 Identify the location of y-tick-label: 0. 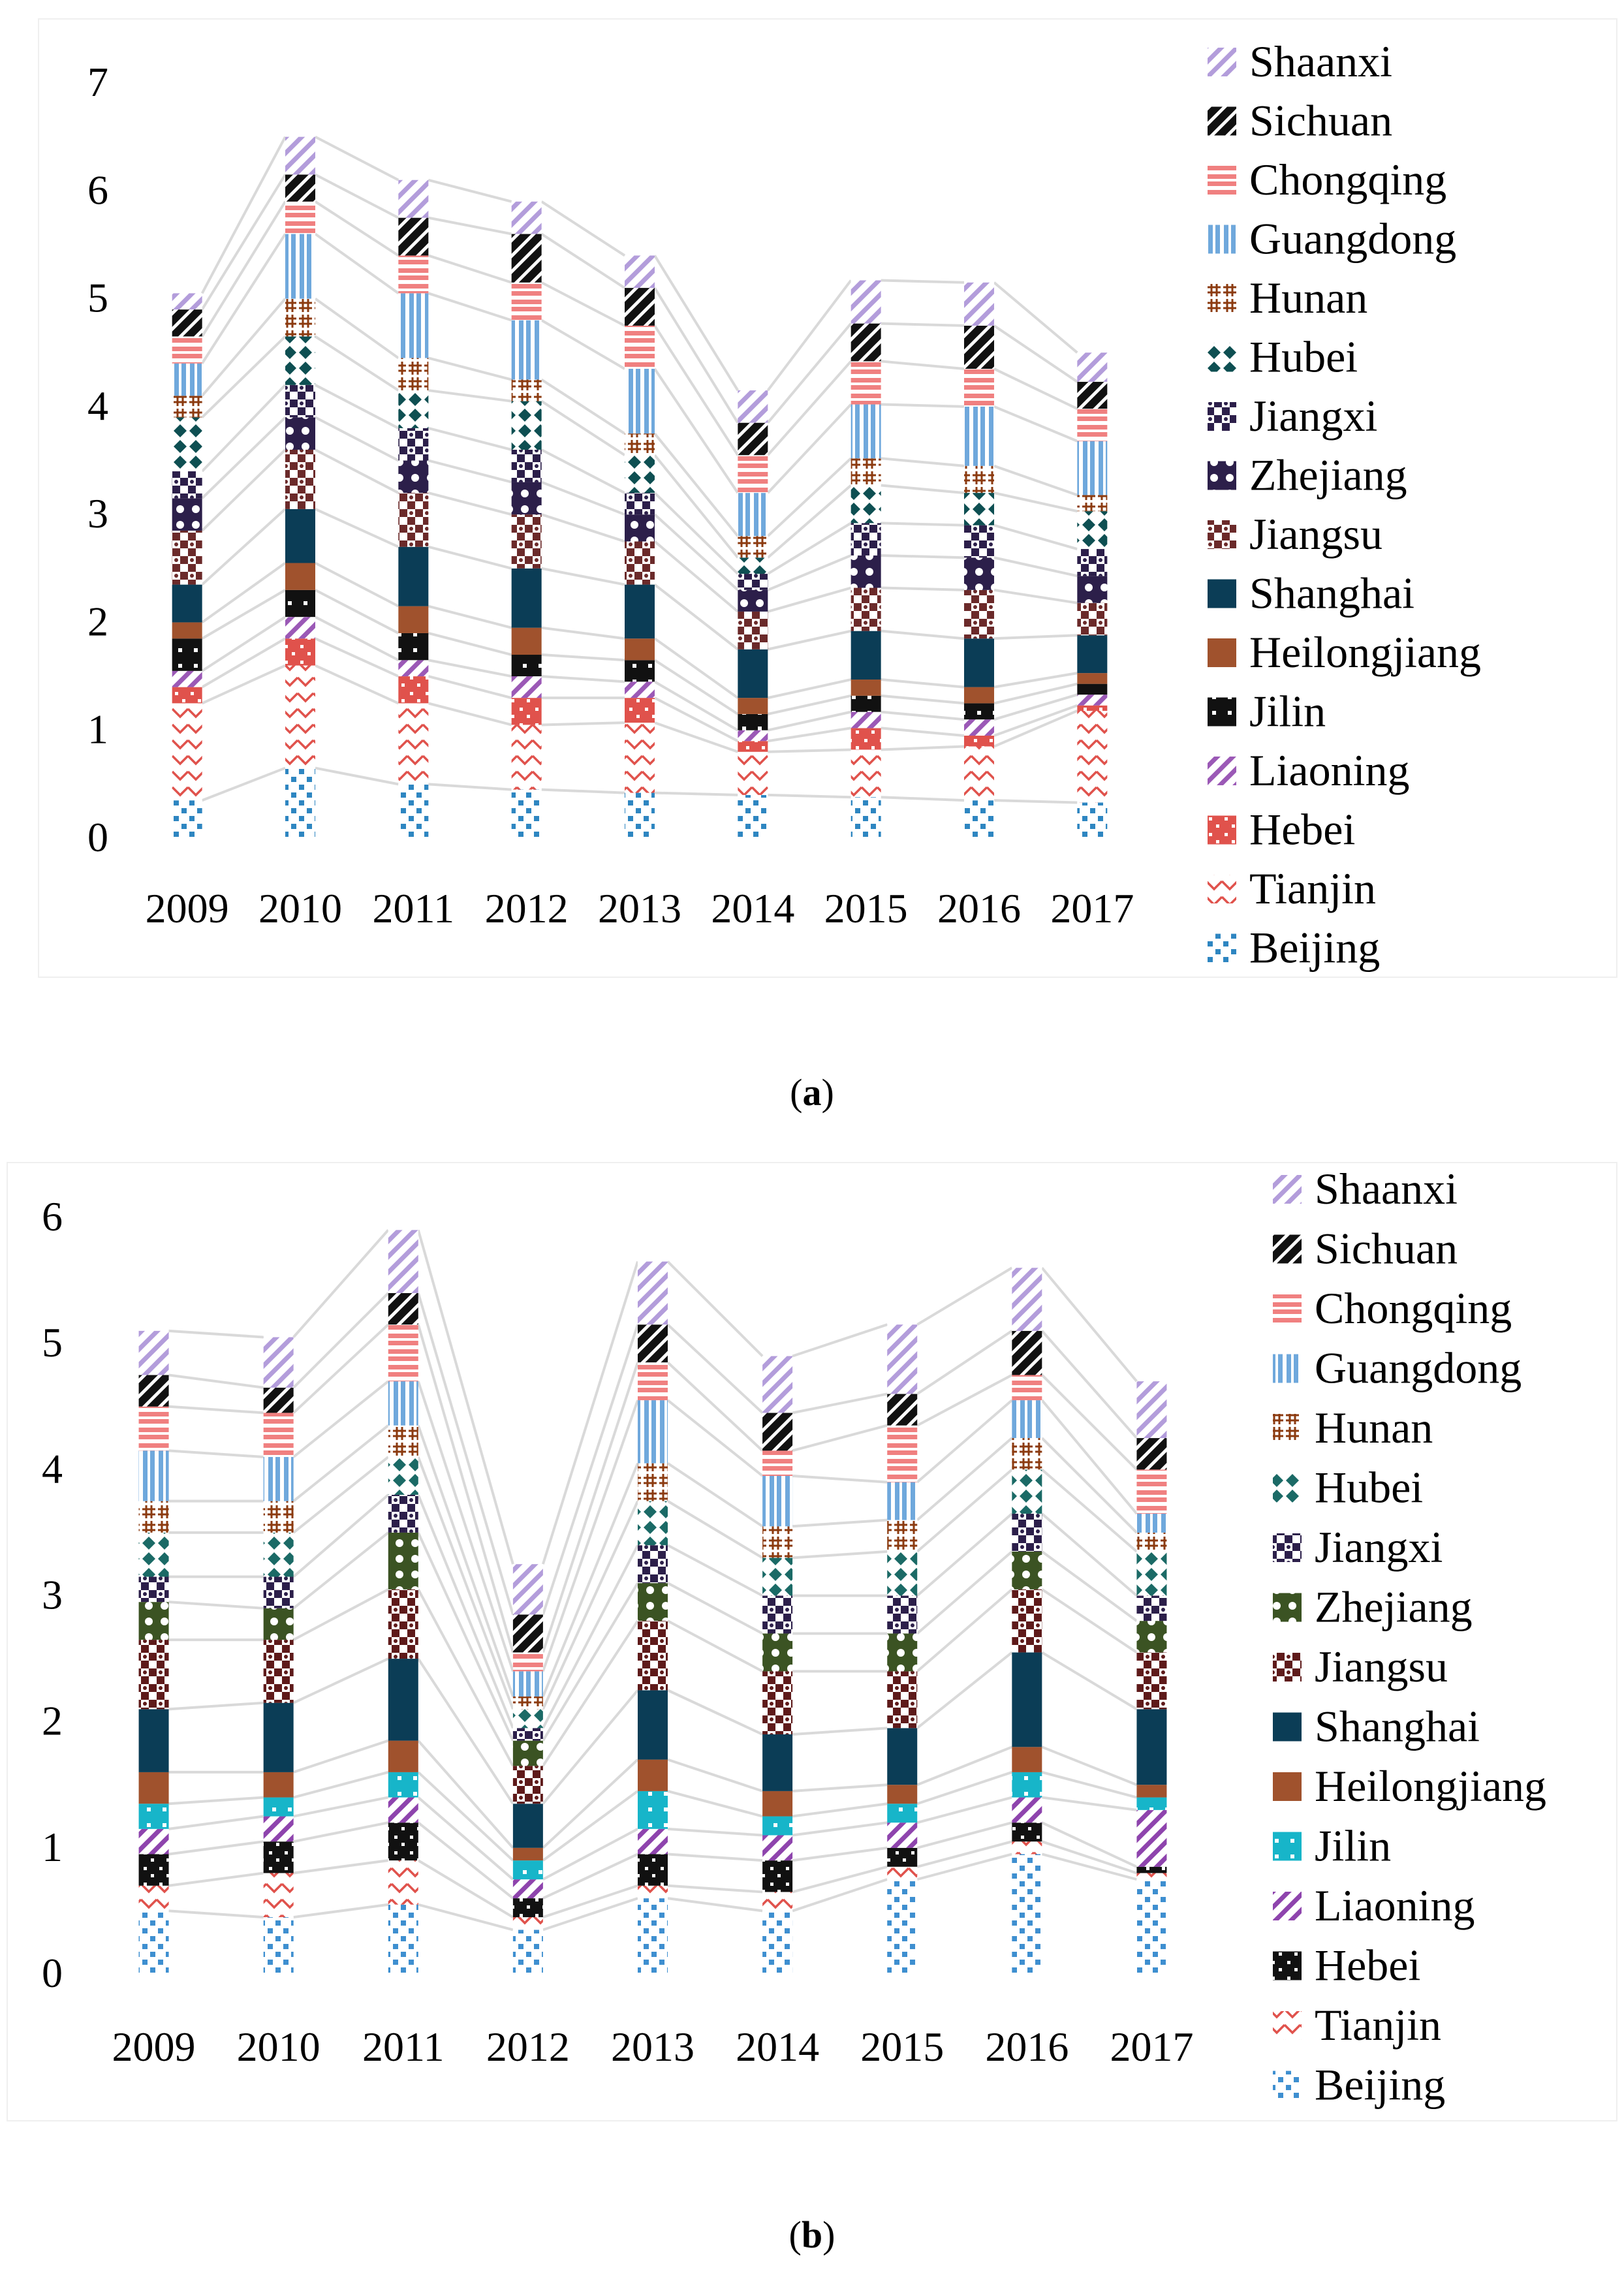
(98, 837).